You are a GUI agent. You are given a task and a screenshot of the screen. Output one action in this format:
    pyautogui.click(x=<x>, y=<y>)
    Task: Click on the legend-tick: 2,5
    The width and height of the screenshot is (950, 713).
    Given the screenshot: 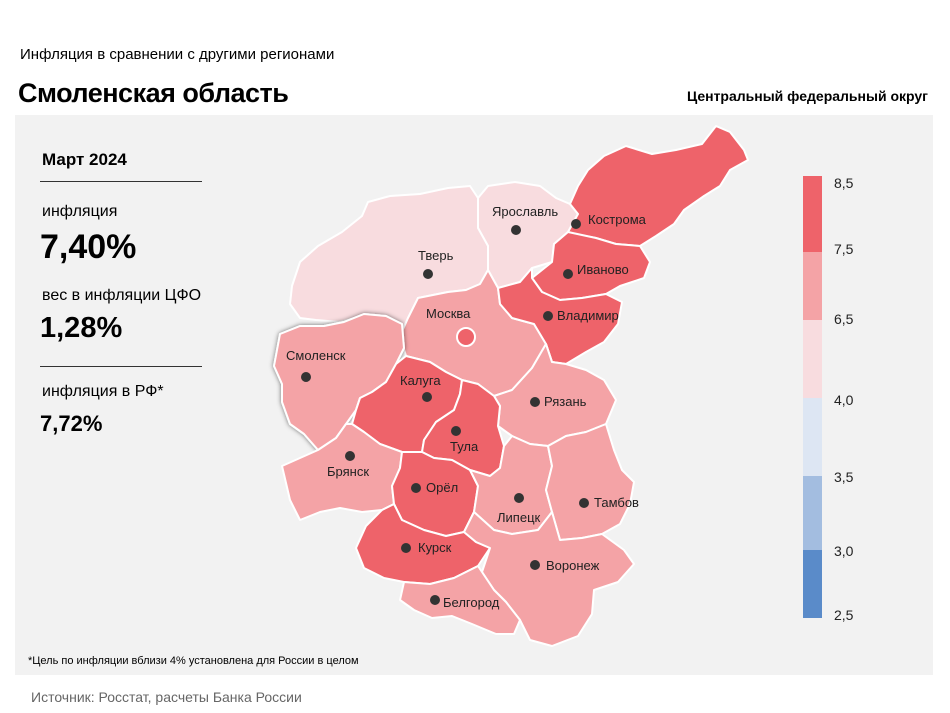 What is the action you would take?
    pyautogui.click(x=844, y=615)
    